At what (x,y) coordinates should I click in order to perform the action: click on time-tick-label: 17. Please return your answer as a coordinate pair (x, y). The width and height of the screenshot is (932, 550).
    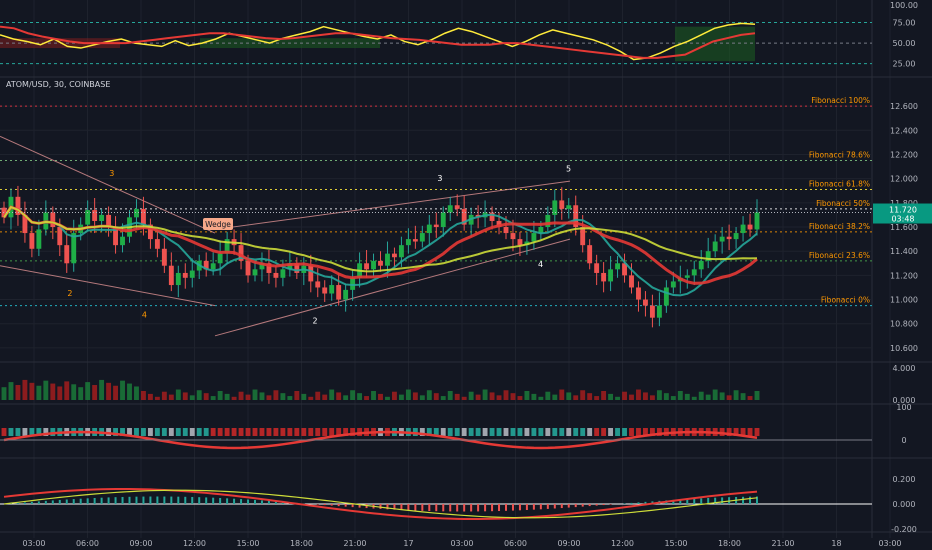
    Looking at the image, I should click on (408, 543).